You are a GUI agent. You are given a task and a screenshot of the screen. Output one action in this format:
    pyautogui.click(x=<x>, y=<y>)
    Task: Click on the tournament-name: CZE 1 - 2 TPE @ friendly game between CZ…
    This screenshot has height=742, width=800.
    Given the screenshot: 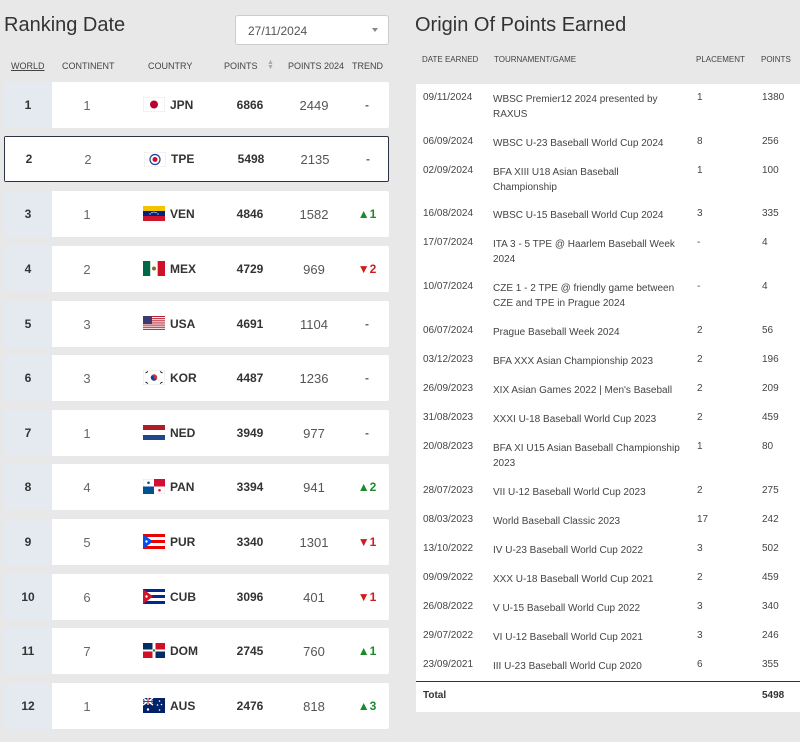 What is the action you would take?
    pyautogui.click(x=584, y=296)
    